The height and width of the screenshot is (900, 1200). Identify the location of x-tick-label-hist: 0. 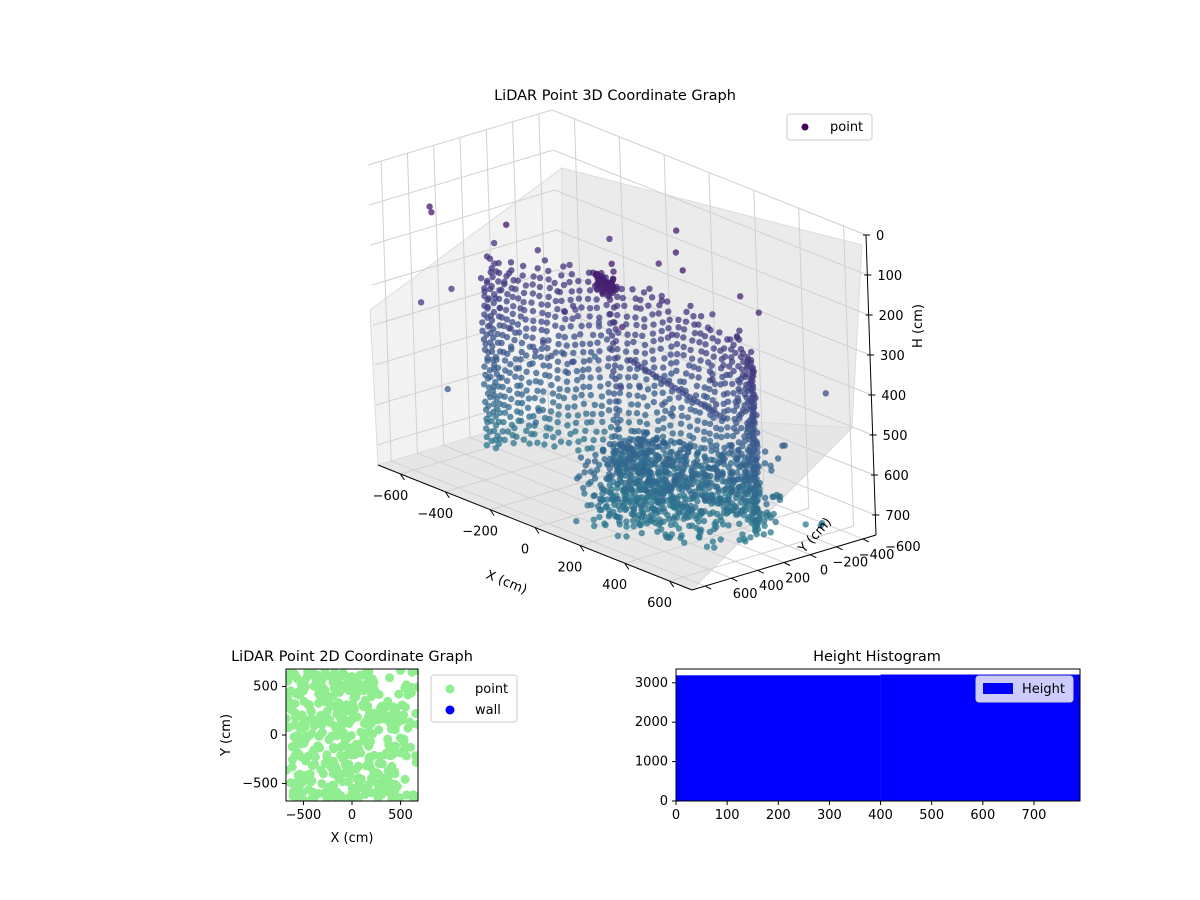
(676, 815).